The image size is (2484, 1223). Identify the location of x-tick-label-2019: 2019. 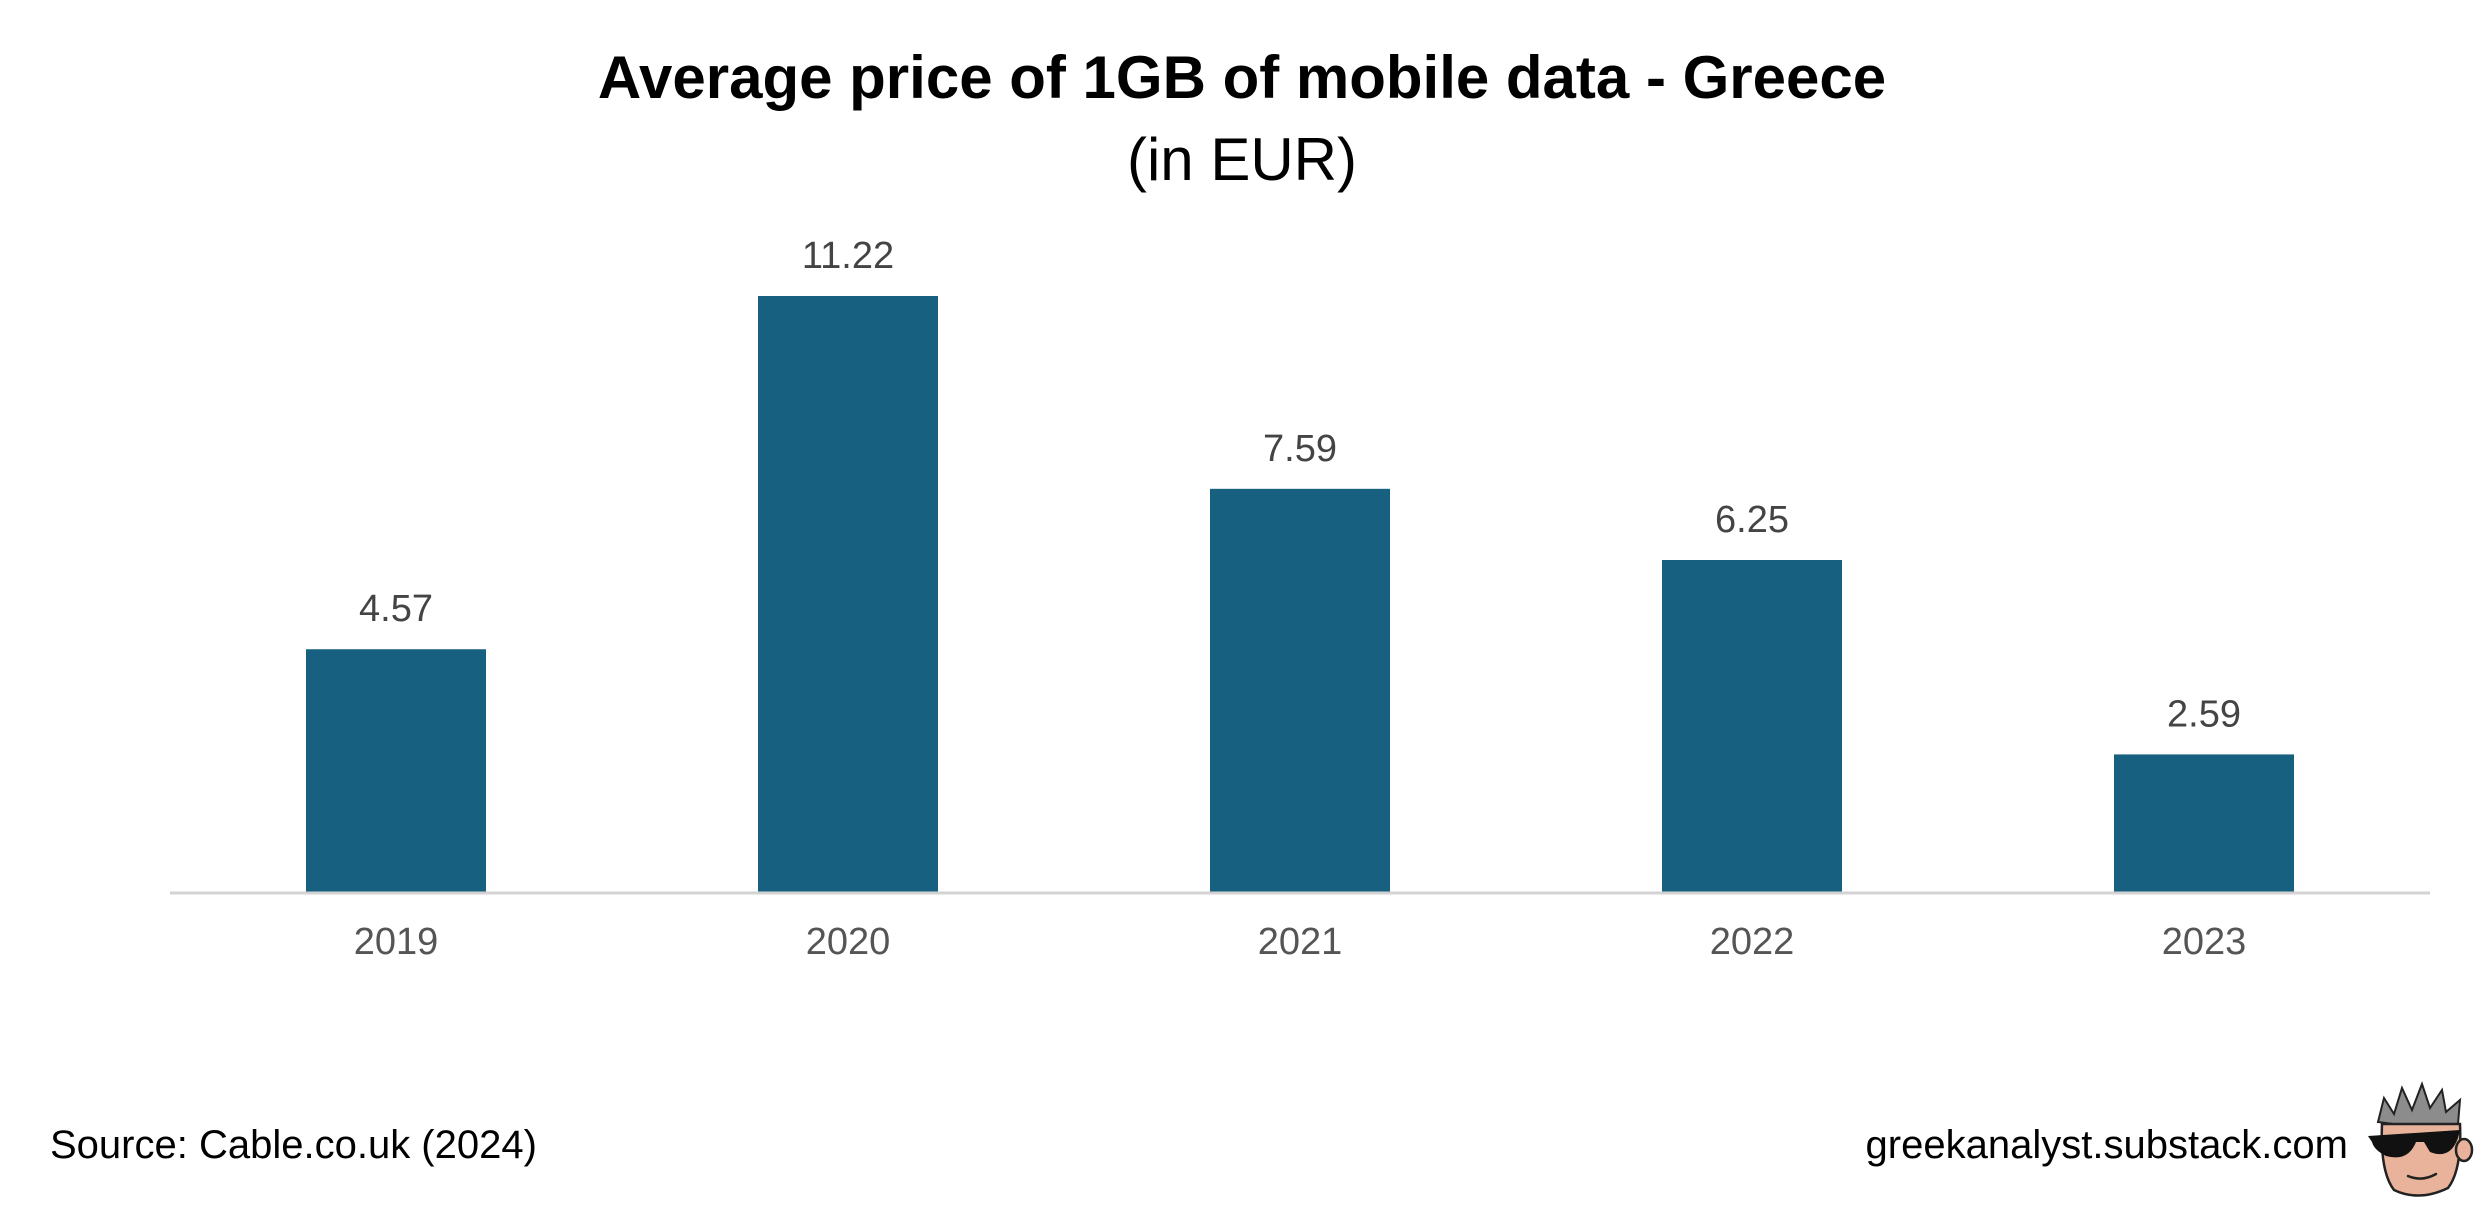
(396, 942).